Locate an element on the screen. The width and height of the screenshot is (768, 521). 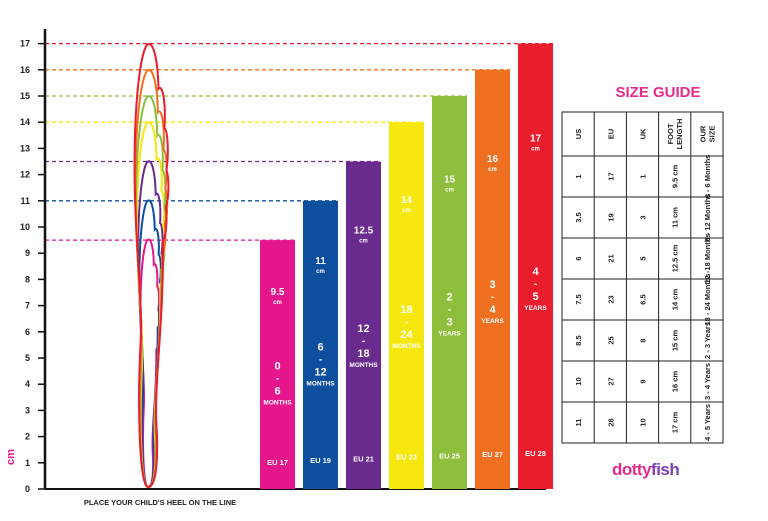
table-cell: 3.5 is located at coordinates (578, 217).